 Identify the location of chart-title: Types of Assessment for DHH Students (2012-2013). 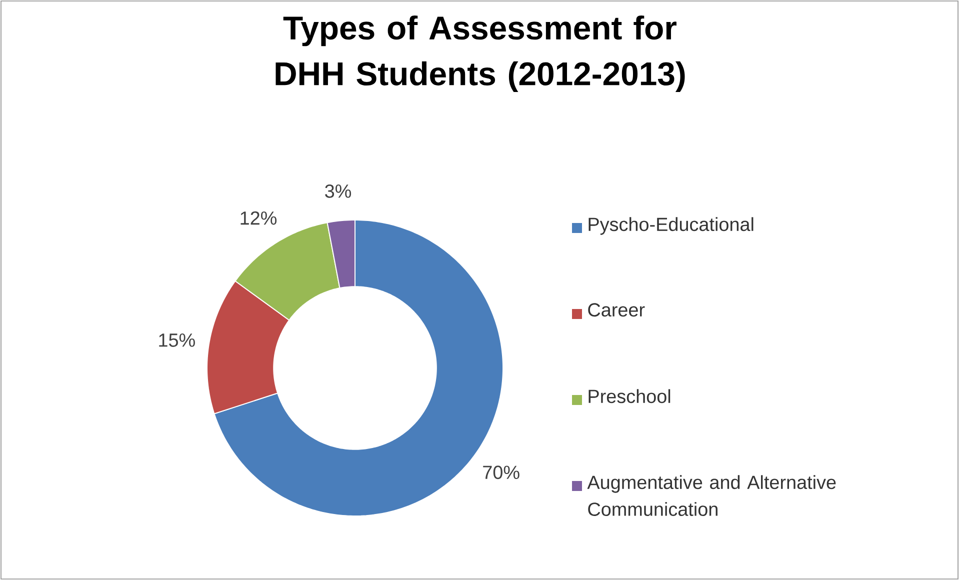
(480, 54).